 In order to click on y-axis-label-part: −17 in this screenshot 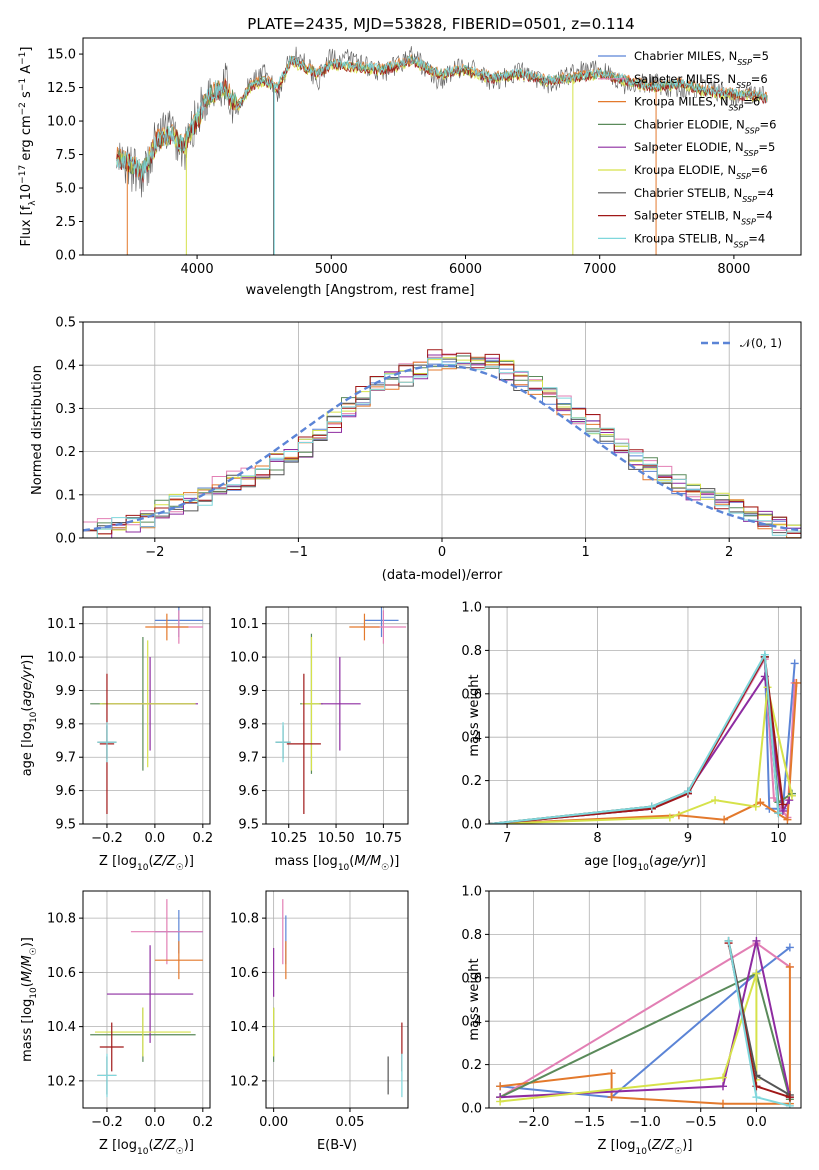, I will do `click(23, 174)`.